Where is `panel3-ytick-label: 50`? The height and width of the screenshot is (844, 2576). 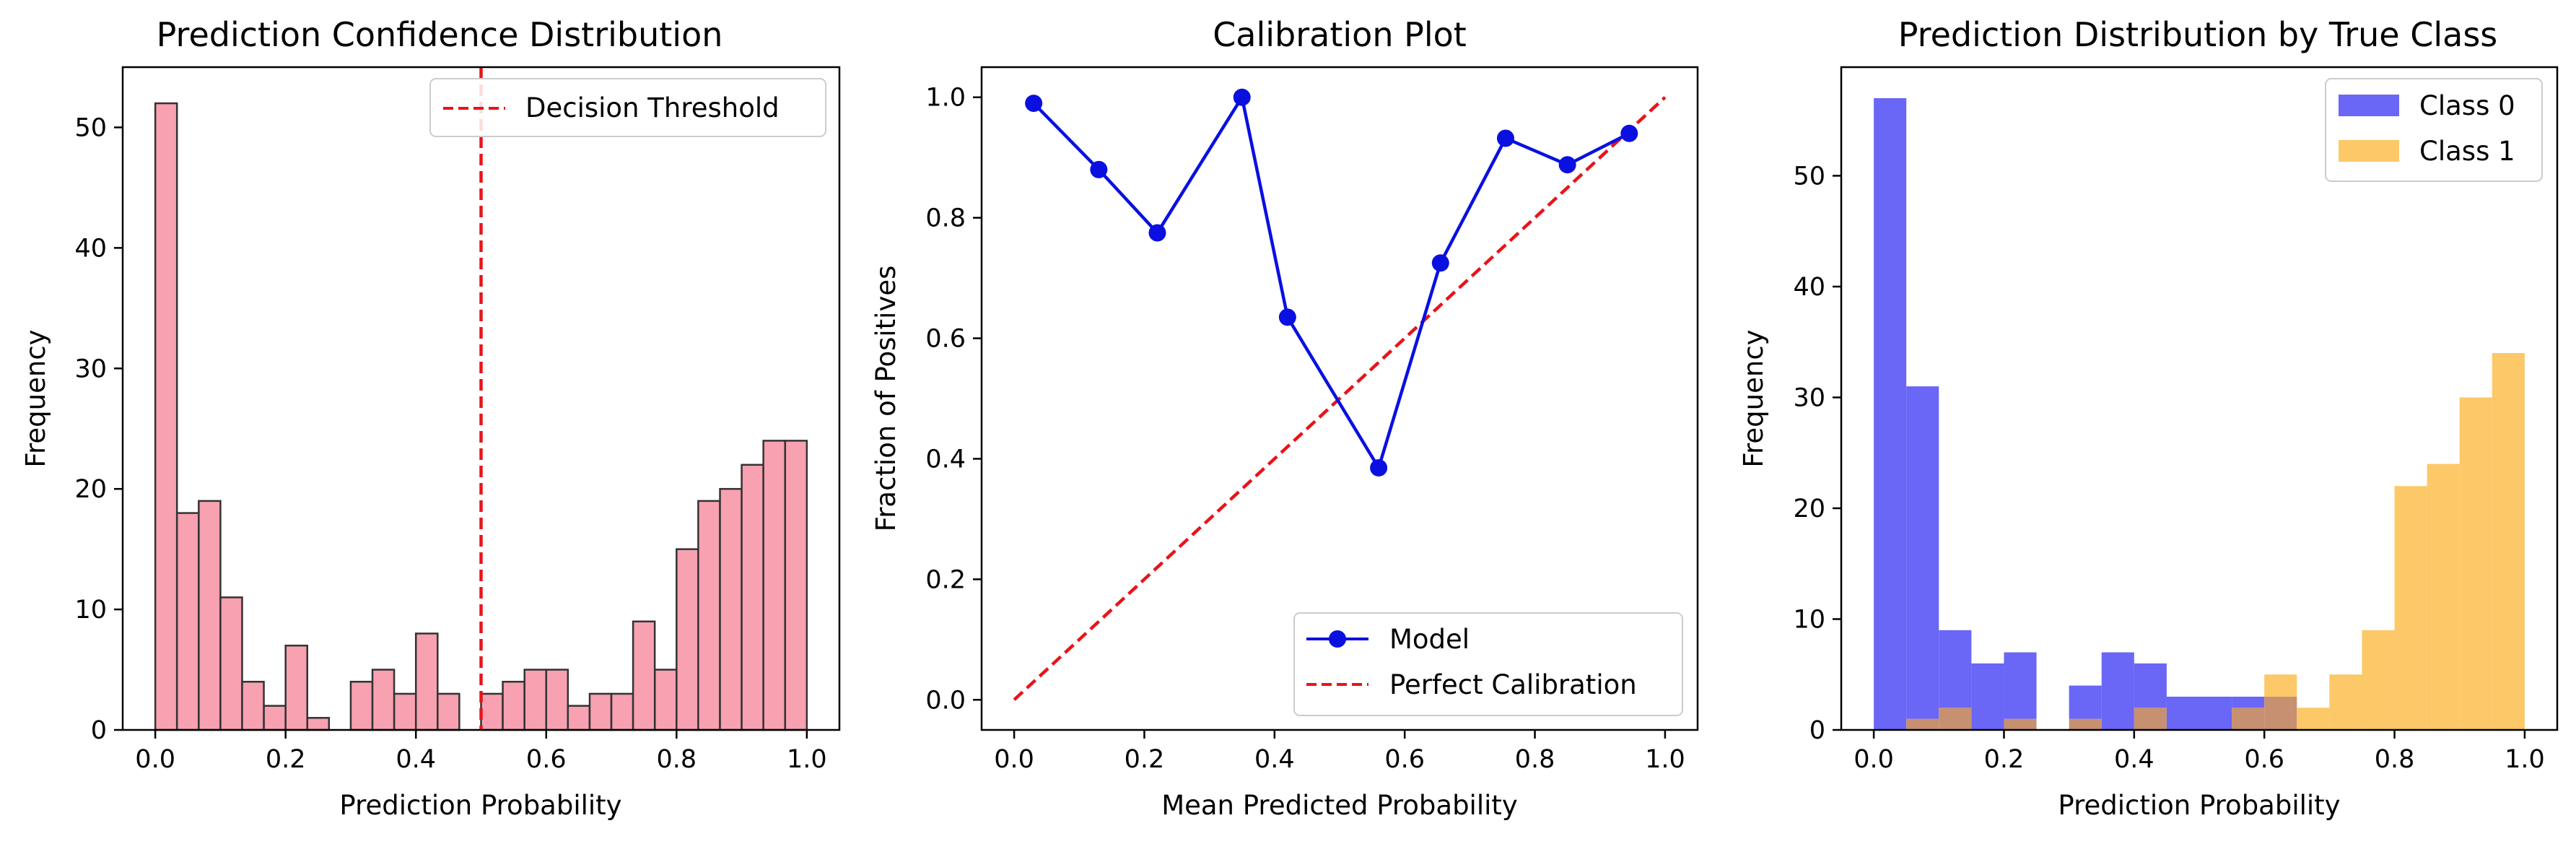
panel3-ytick-label: 50 is located at coordinates (1809, 176).